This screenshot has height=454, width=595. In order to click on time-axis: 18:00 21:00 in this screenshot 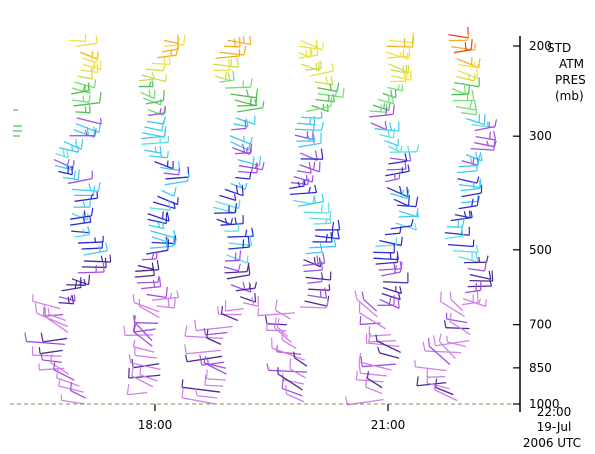, I will do `click(271, 418)`.